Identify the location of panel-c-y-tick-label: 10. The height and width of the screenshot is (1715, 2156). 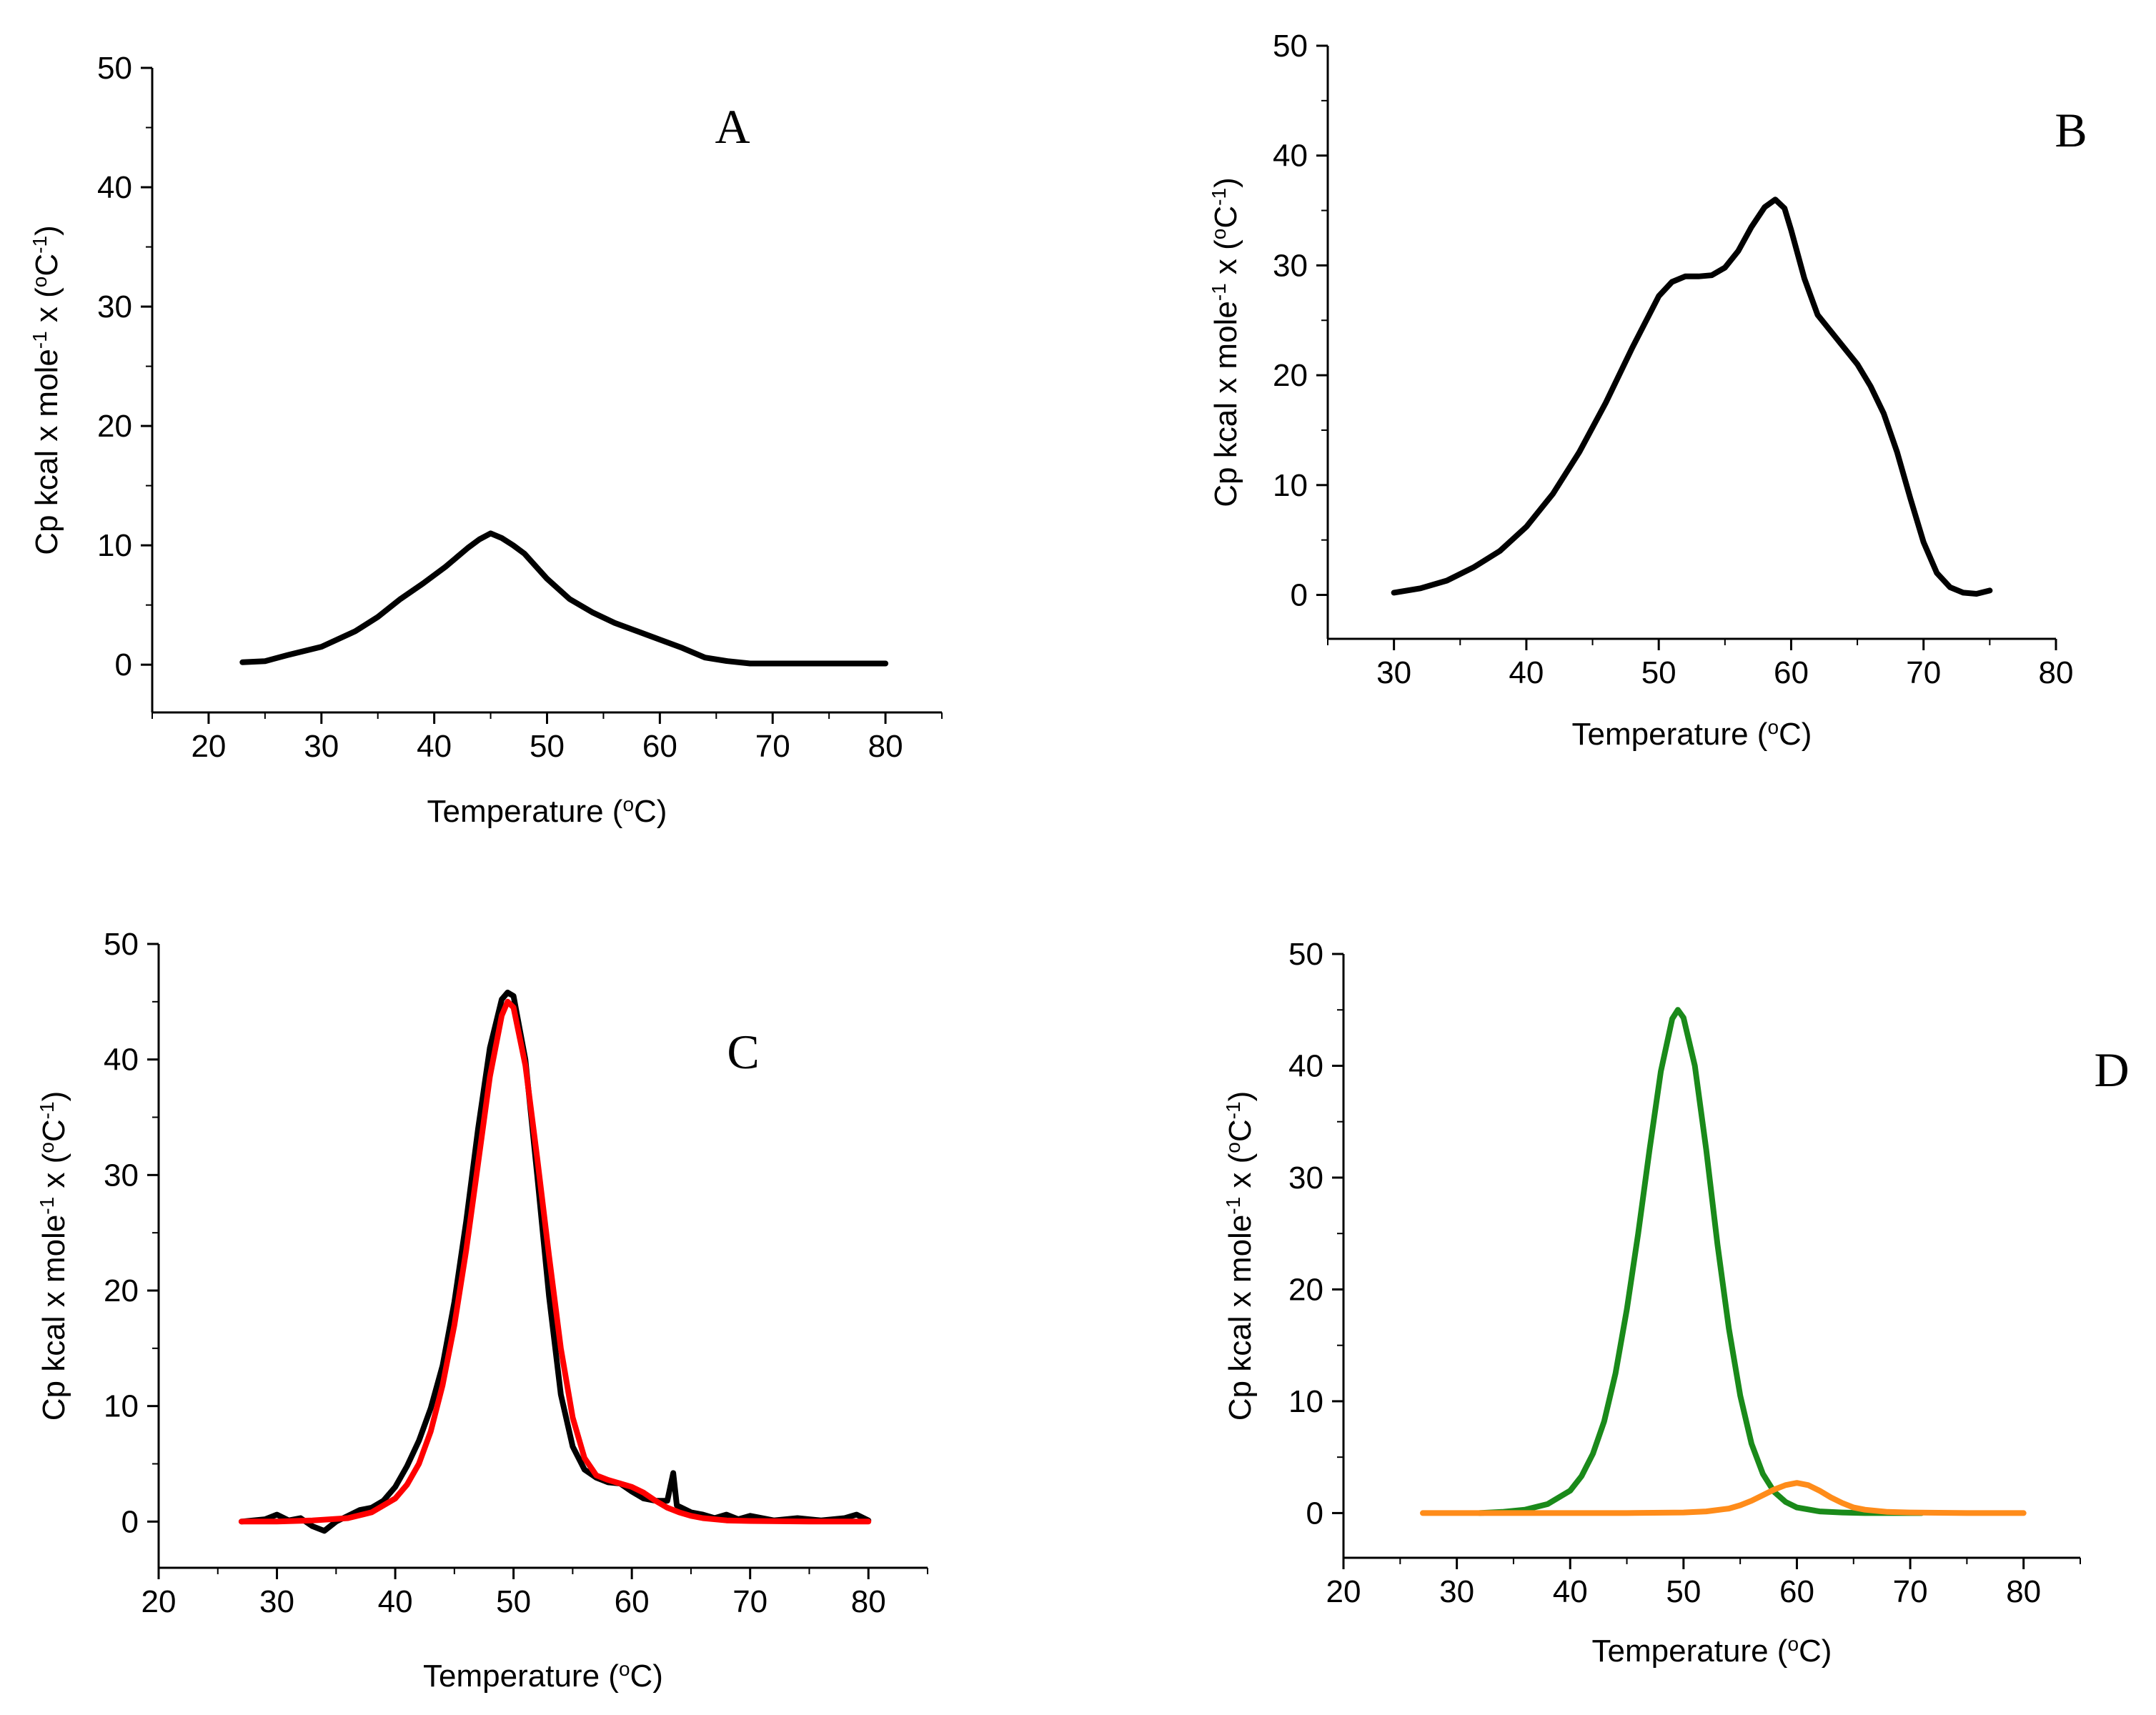
(122, 1406).